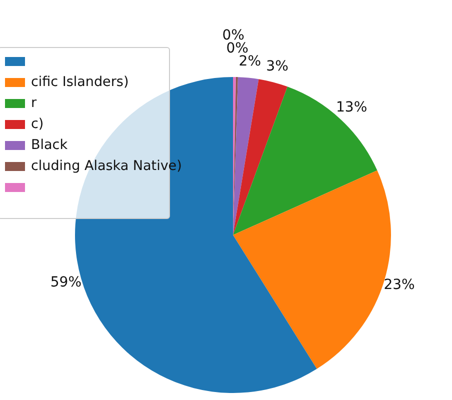 The image size is (452, 400). Describe the element at coordinates (34, 103) in the screenshot. I see `legend-label: r` at that location.